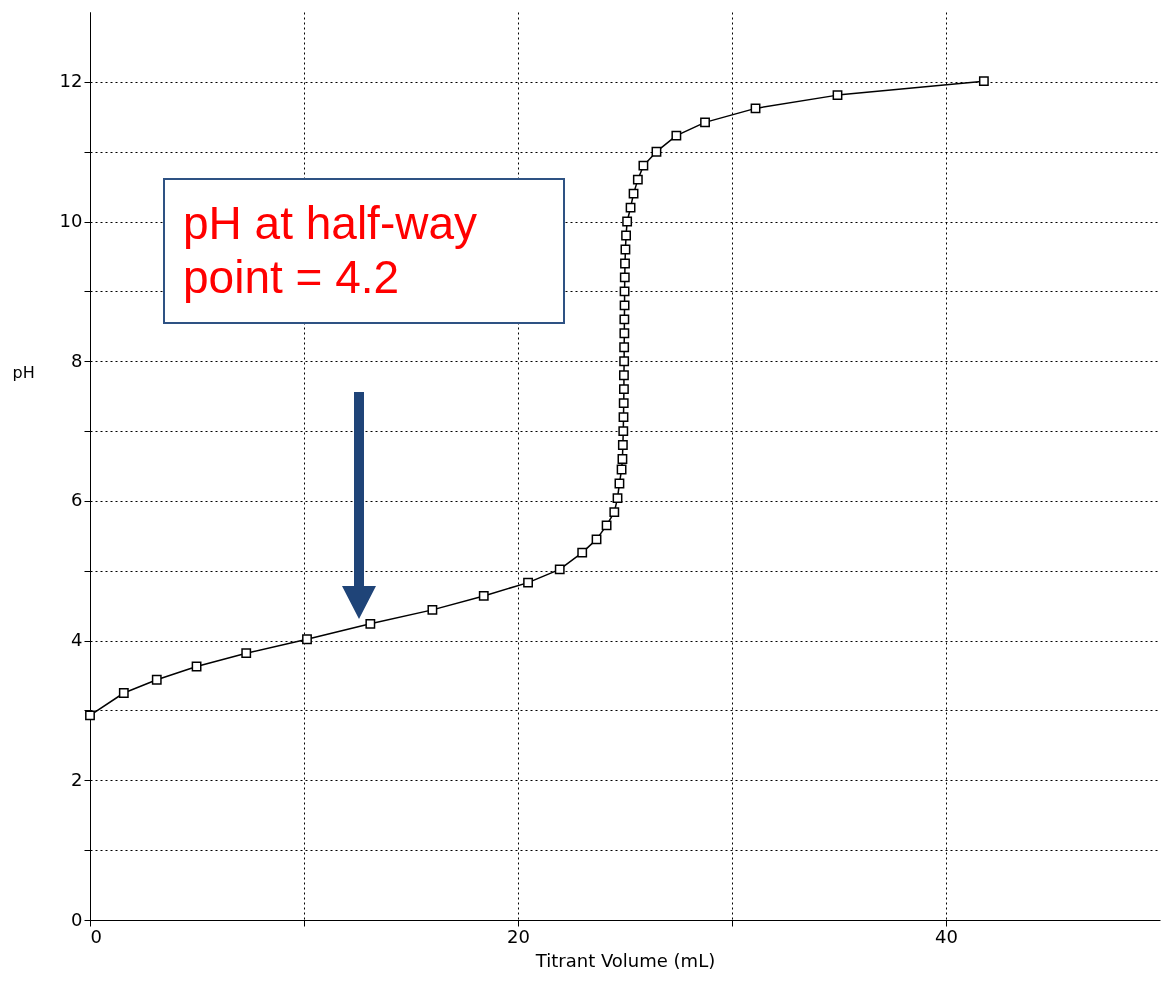 The height and width of the screenshot is (988, 1161). Describe the element at coordinates (96, 936) in the screenshot. I see `x-tick-label: 0` at that location.